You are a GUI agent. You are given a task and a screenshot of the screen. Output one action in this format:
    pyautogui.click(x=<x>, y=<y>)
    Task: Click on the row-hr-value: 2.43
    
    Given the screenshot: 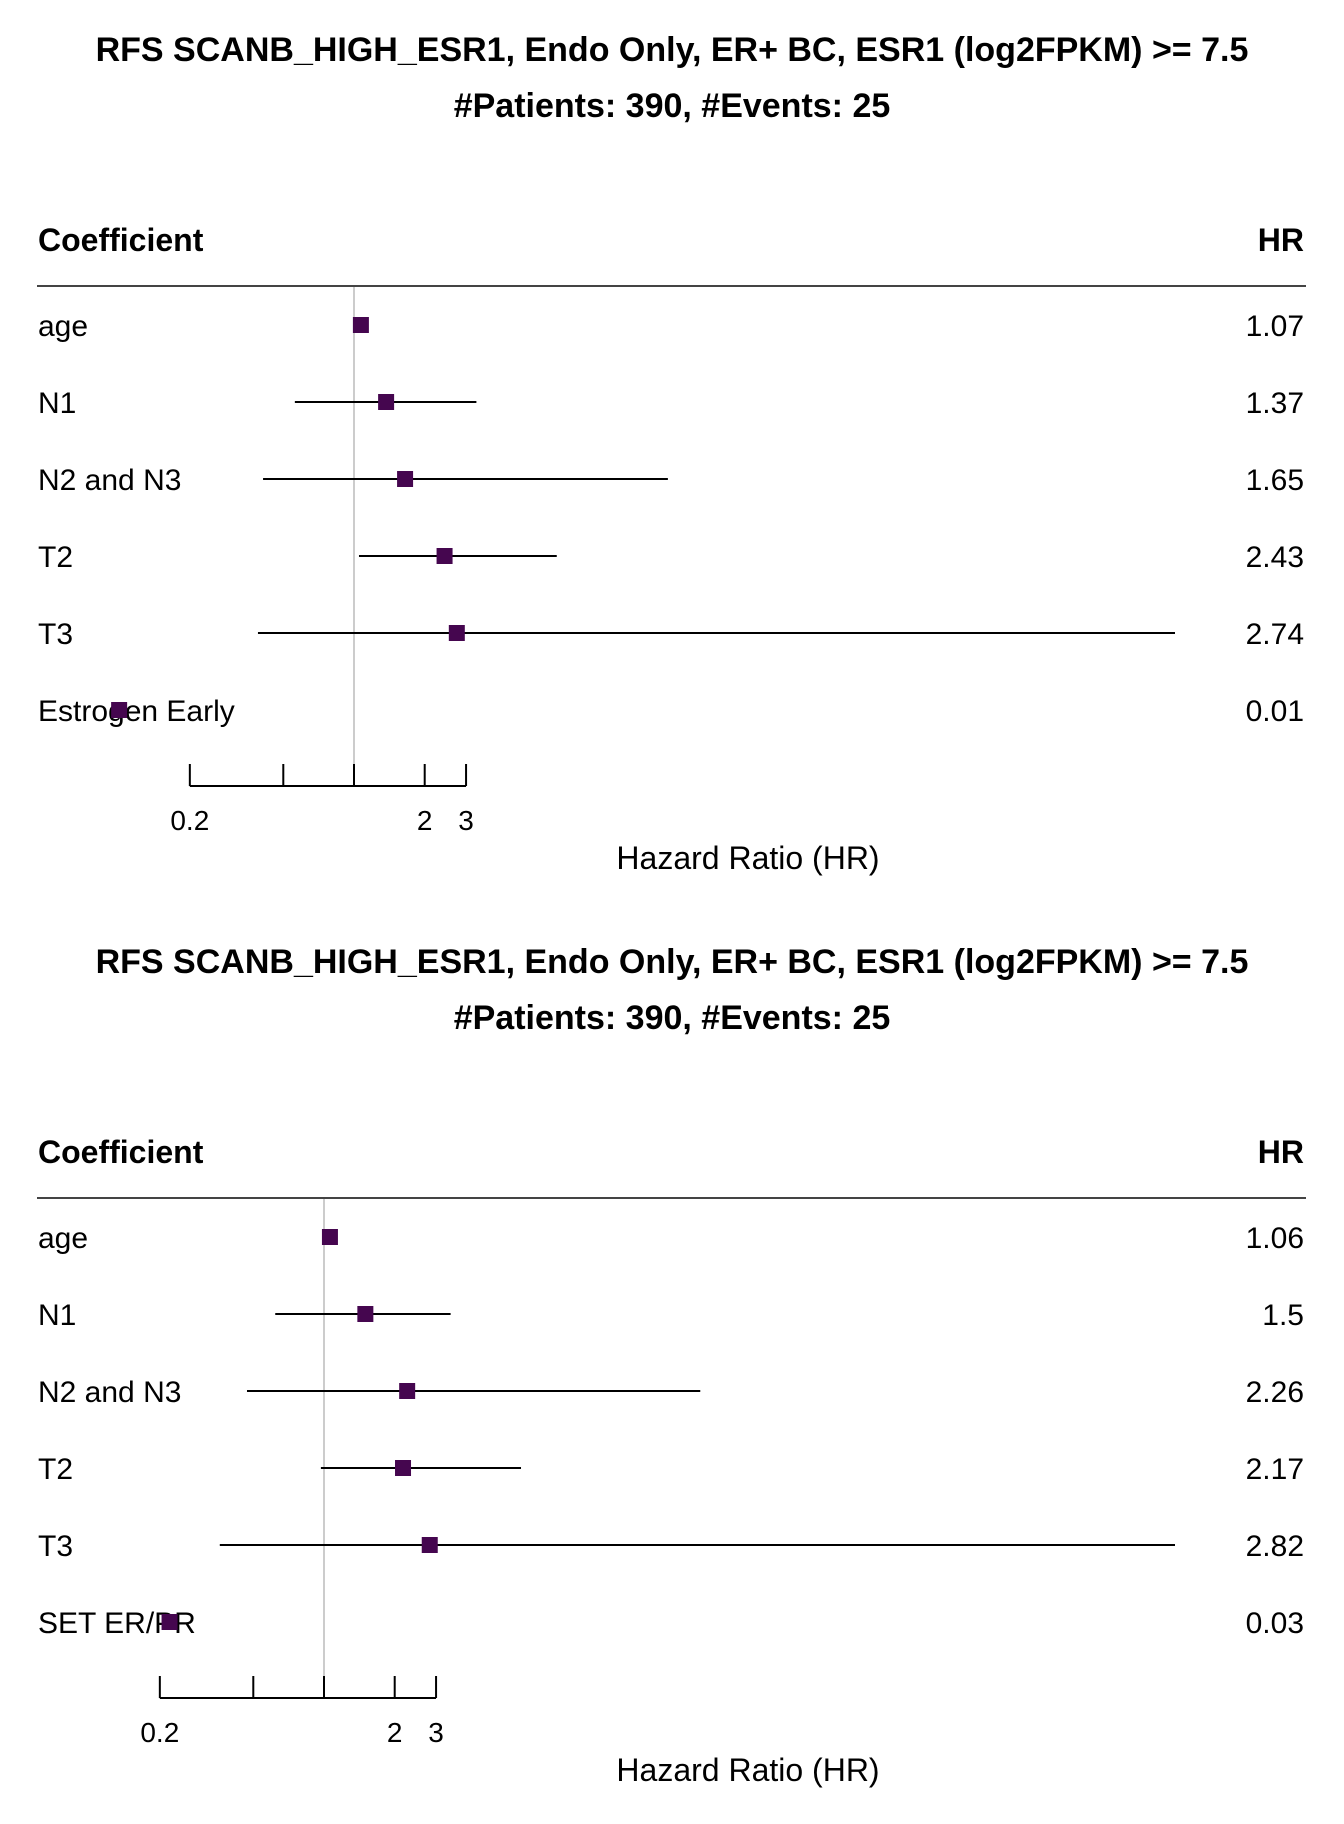 What is the action you would take?
    pyautogui.click(x=1275, y=557)
    